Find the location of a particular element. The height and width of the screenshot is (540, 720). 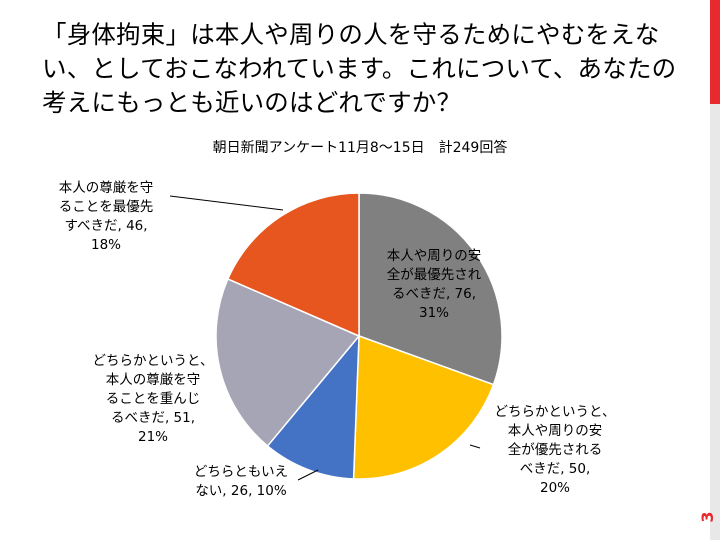

data-label-line: るべきだ, 51, is located at coordinates (153, 418).